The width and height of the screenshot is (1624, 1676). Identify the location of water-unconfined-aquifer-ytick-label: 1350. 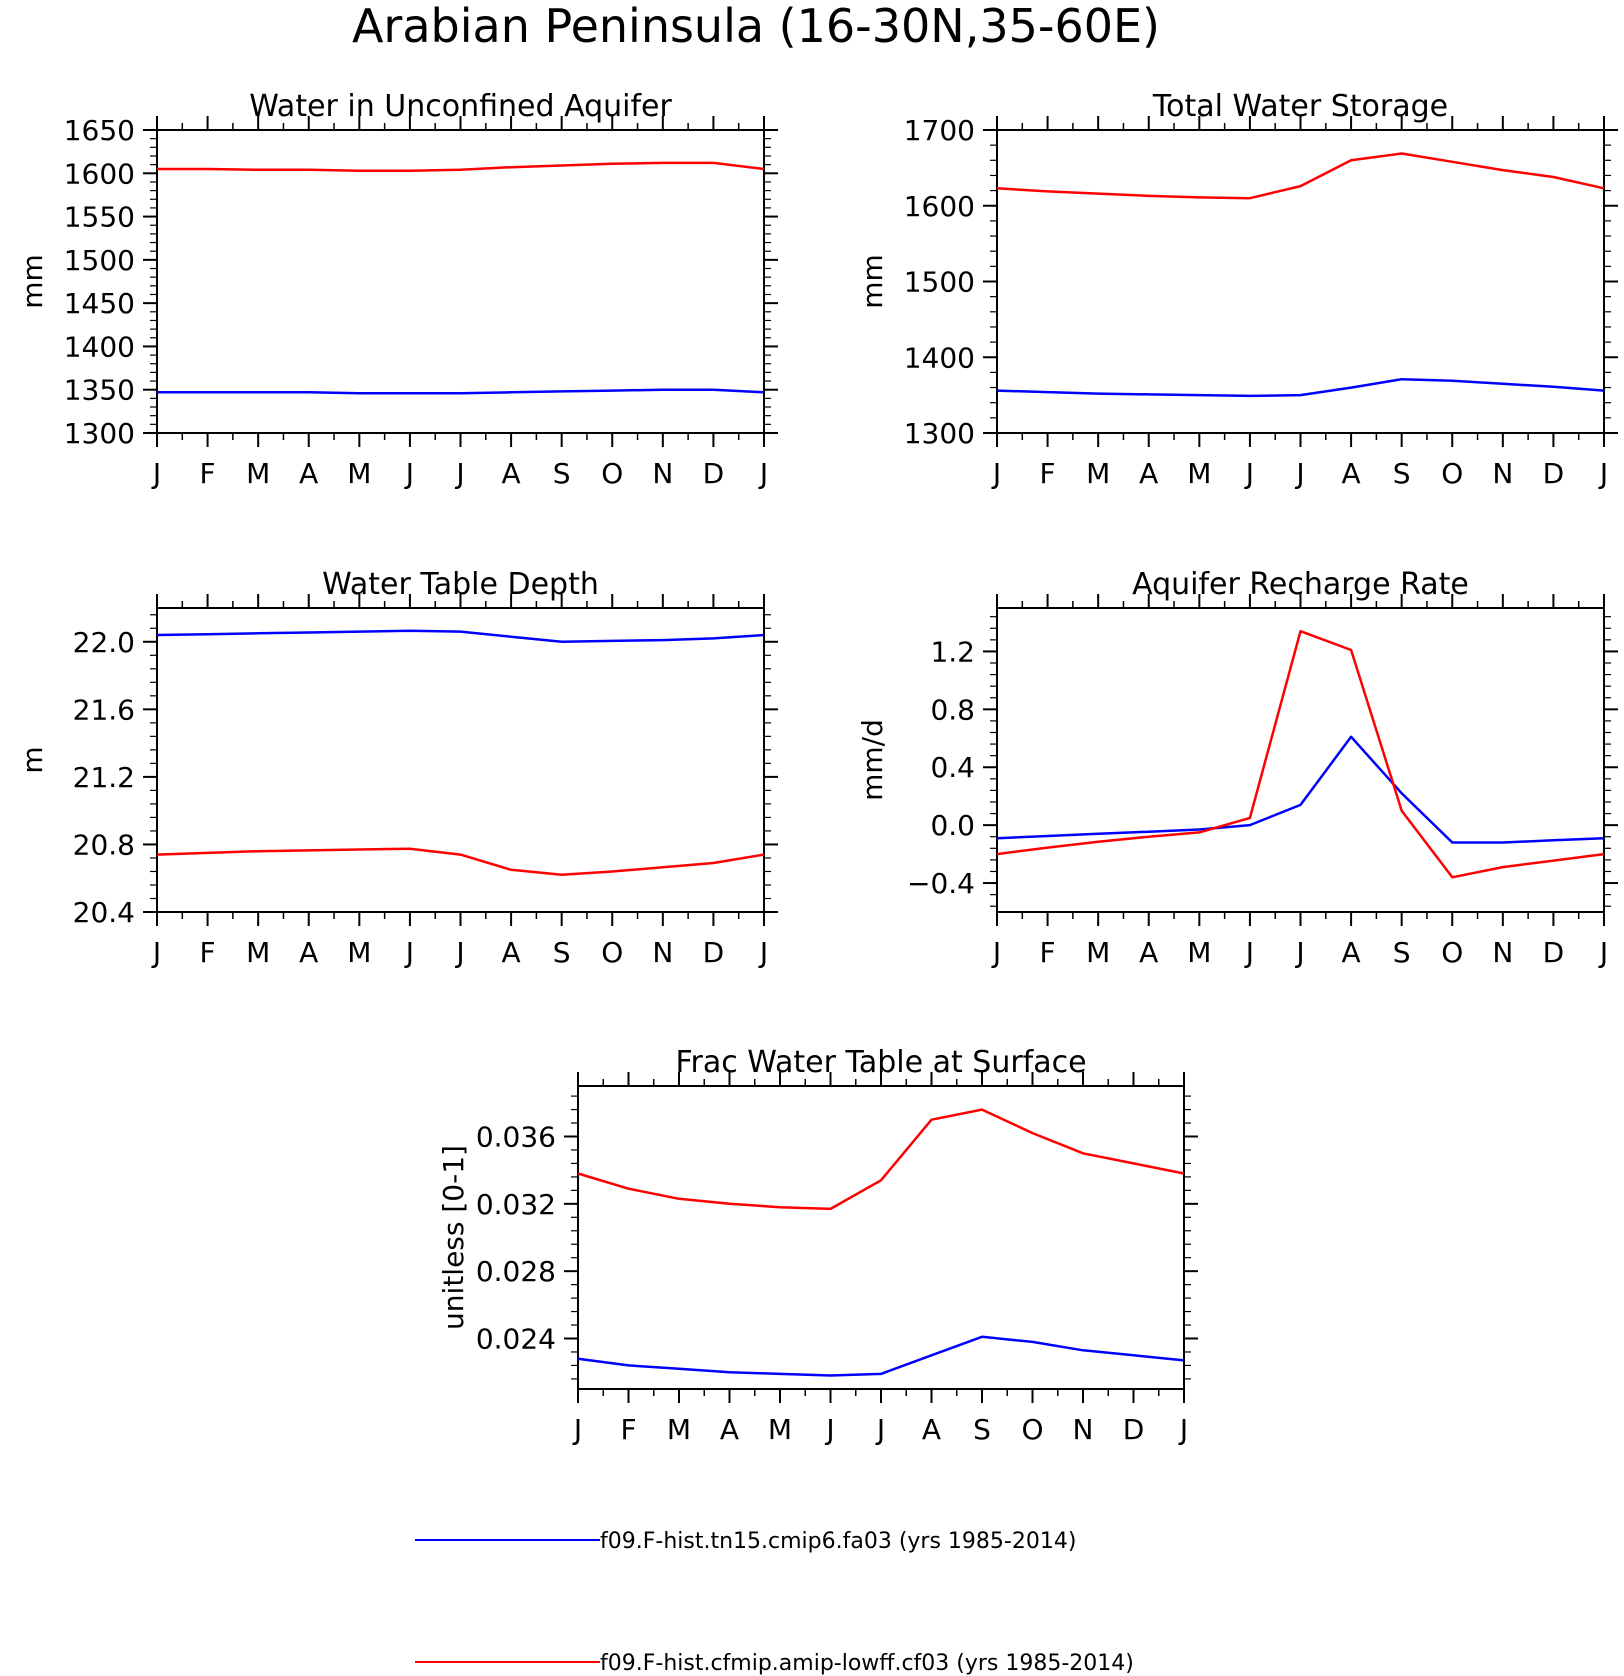
(99, 390).